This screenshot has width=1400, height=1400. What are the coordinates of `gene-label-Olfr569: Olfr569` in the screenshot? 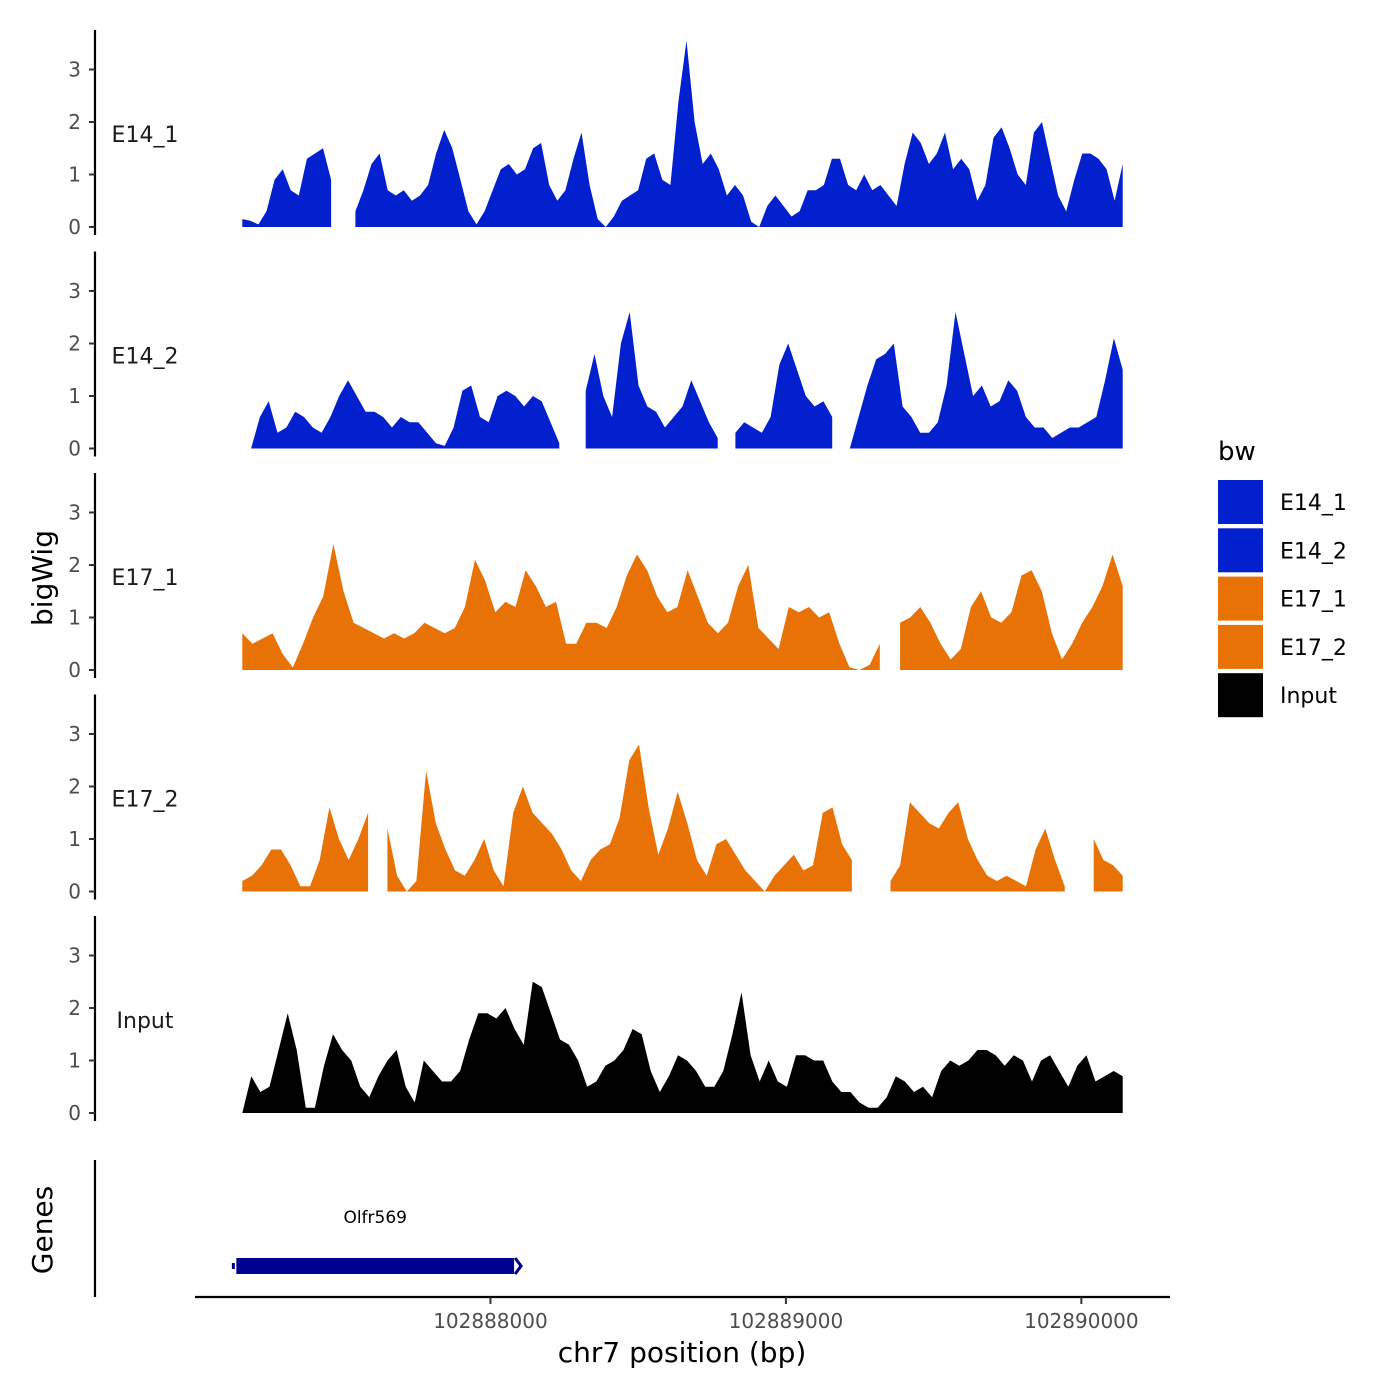 It's located at (375, 1218).